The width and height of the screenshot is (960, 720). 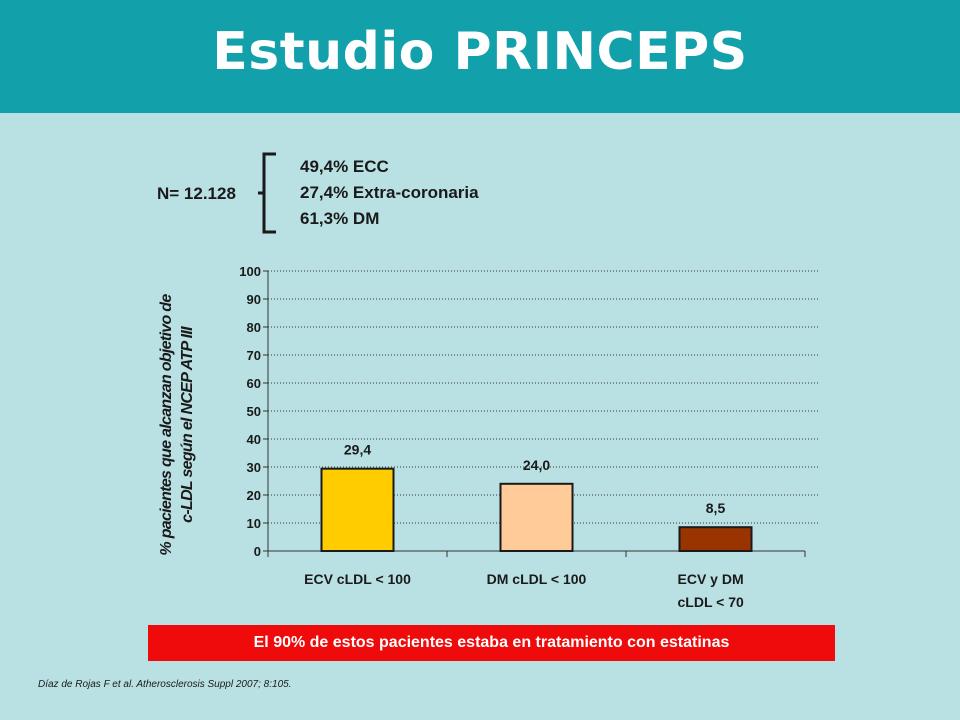 I want to click on bar-value-label: 8,5, so click(x=716, y=508).